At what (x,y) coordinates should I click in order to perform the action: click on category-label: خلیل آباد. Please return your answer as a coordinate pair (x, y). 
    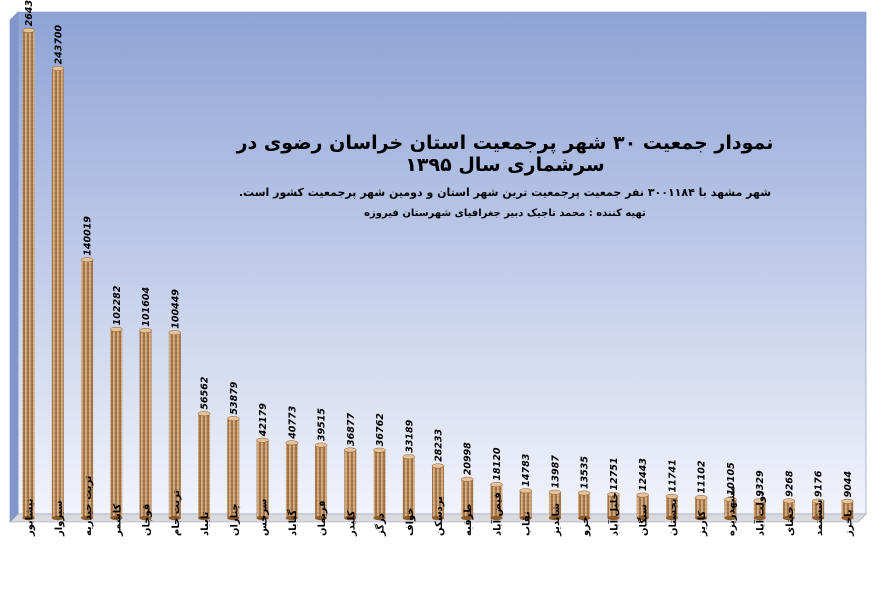
    Looking at the image, I should click on (613, 514).